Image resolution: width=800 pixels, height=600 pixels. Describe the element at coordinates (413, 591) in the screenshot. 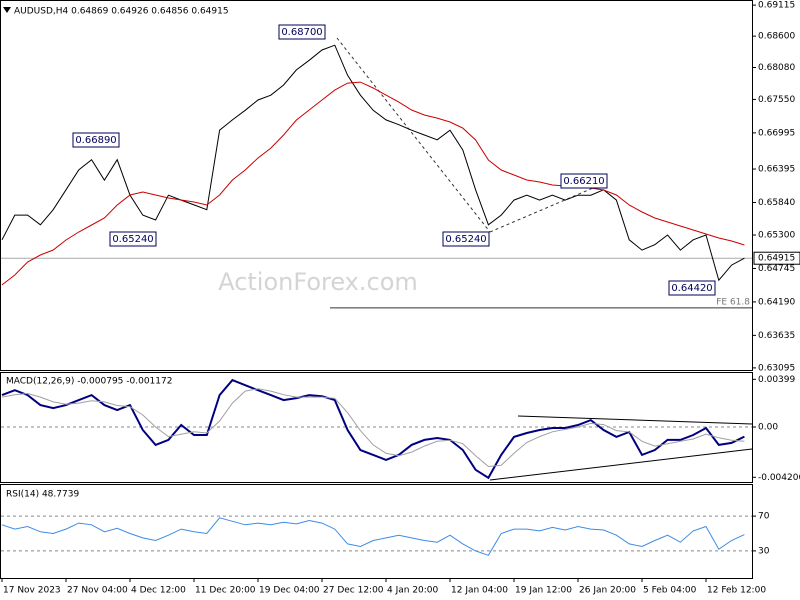

I see `x-tick-label: 4 Jan 20:00` at that location.